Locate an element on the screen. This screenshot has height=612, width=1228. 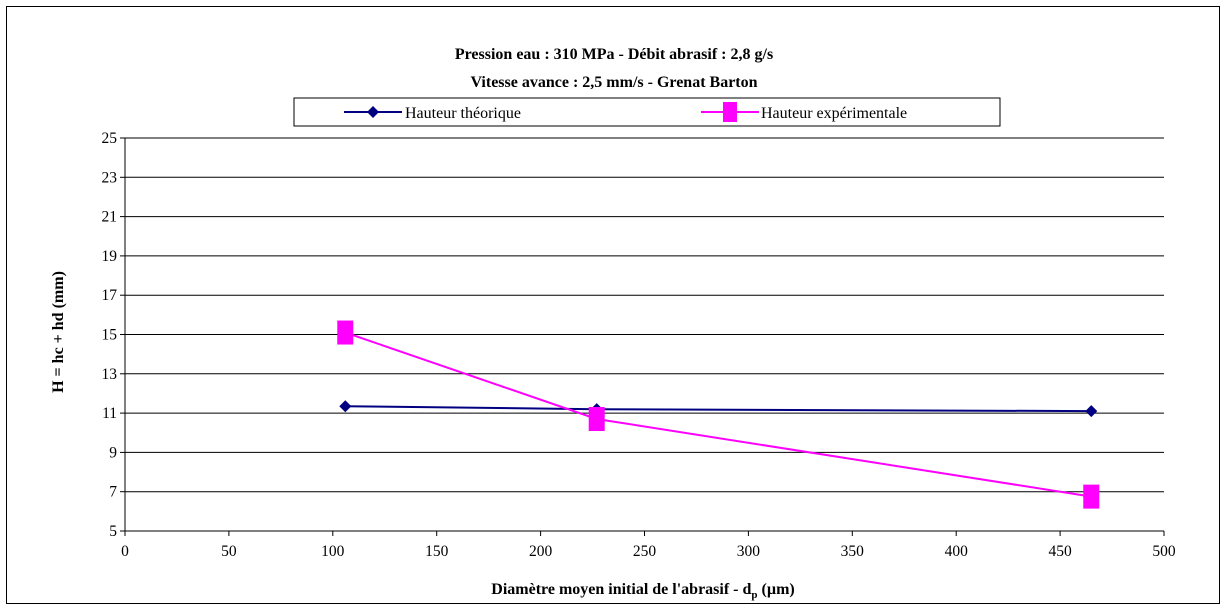
x-axis-title-subscript: p is located at coordinates (754, 595).